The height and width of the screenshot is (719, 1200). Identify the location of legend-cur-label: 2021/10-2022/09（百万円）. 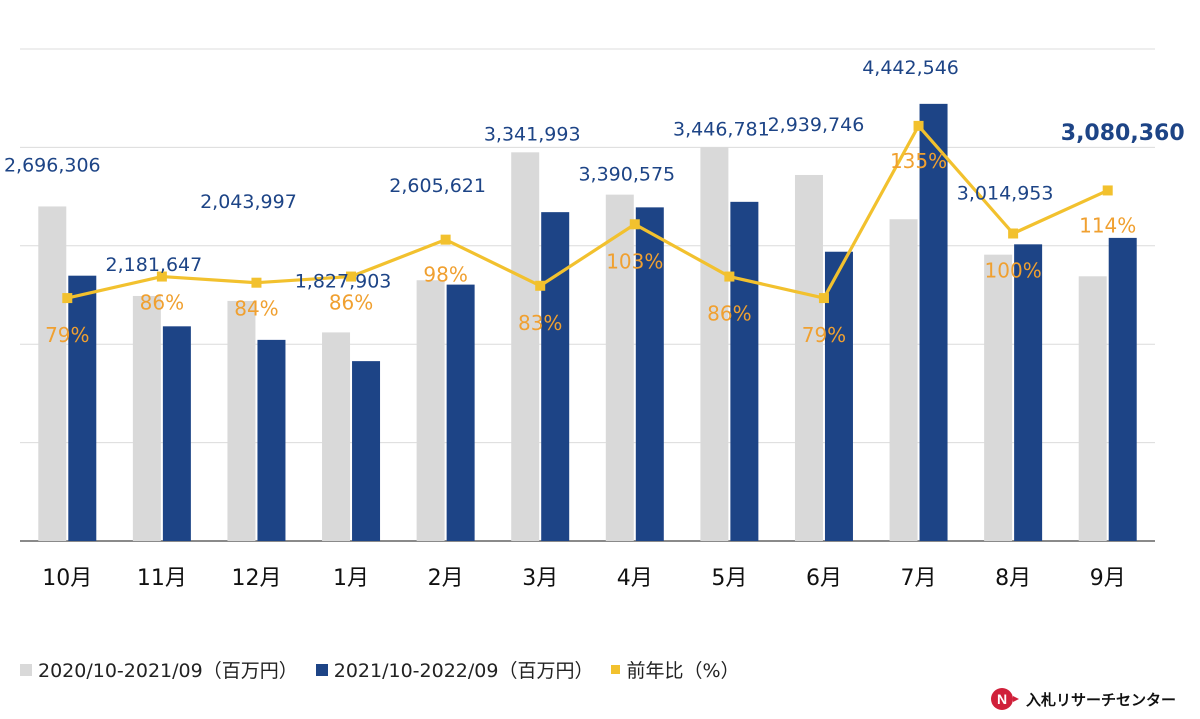
(463, 671).